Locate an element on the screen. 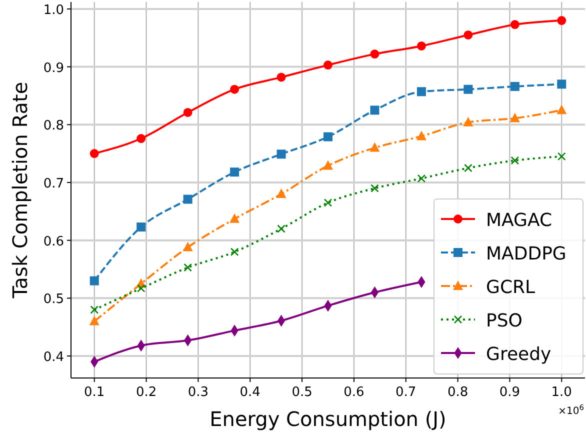 This screenshot has width=586, height=436. x-tick-label: 0.8 is located at coordinates (457, 392).